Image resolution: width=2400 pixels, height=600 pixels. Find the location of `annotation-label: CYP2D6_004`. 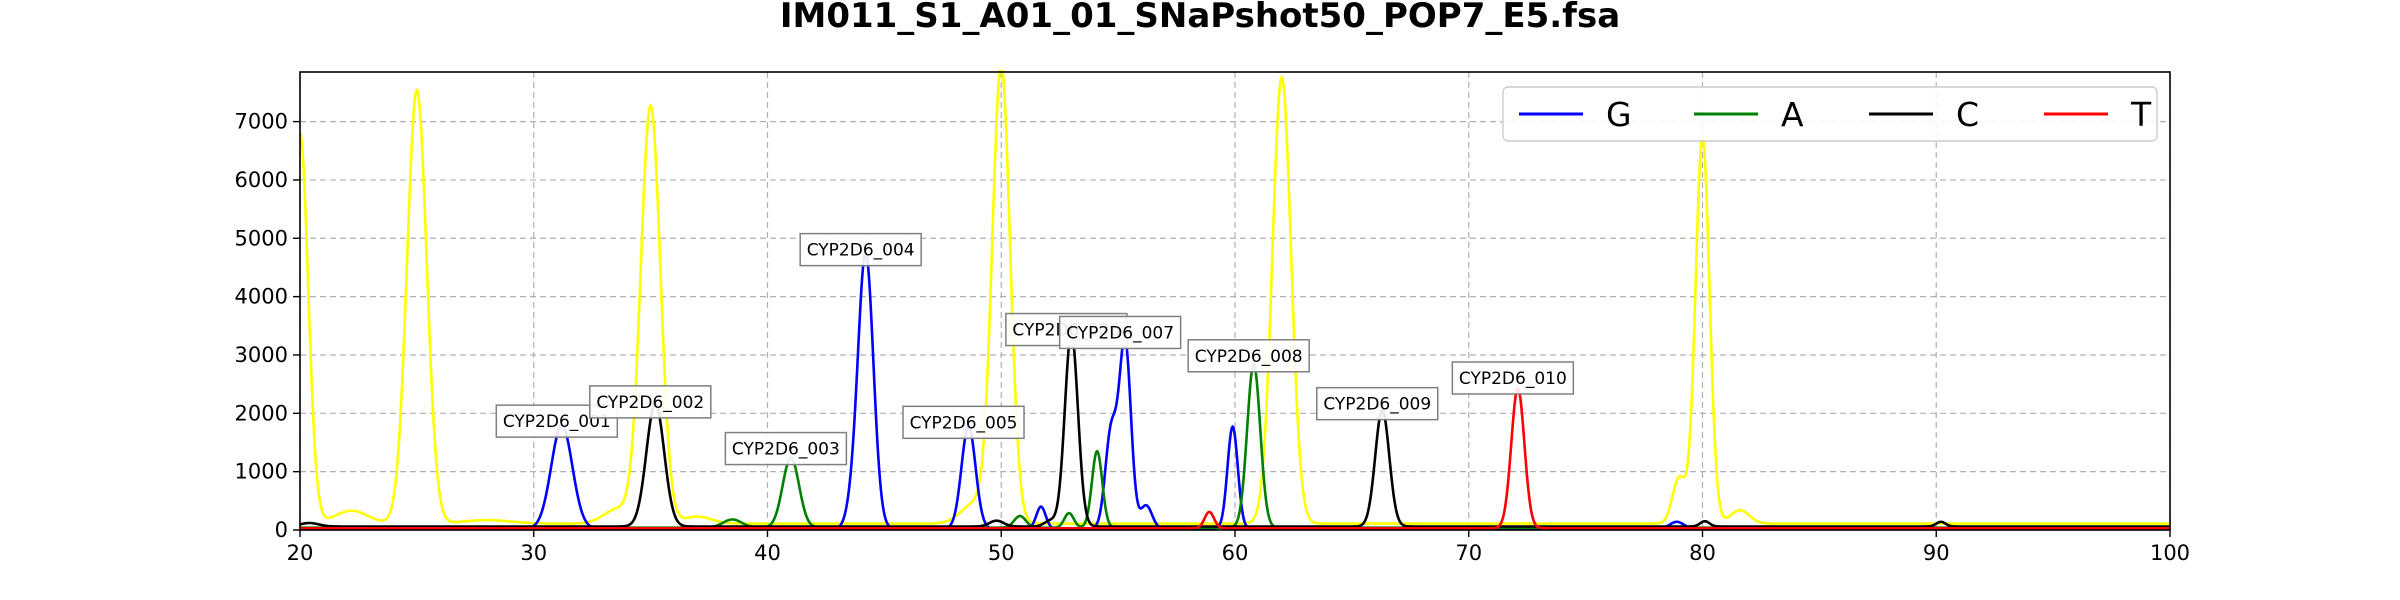

annotation-label: CYP2D6_004 is located at coordinates (861, 251).